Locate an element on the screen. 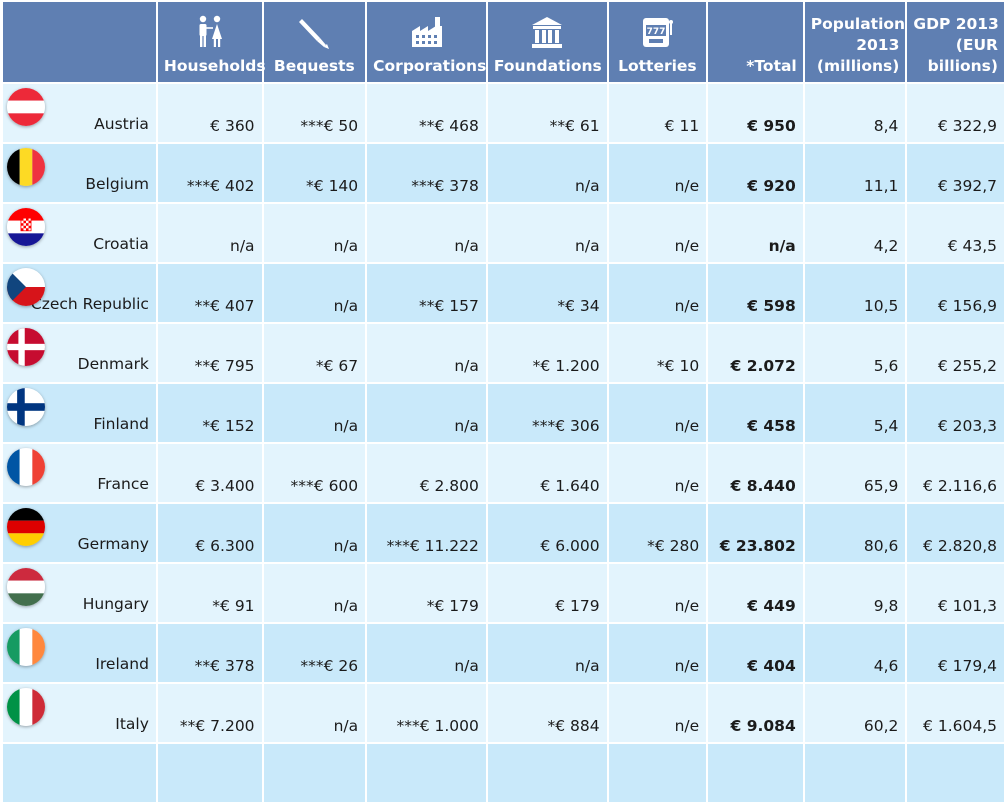  corporations-cell: ***€ 11.222 is located at coordinates (426, 533).